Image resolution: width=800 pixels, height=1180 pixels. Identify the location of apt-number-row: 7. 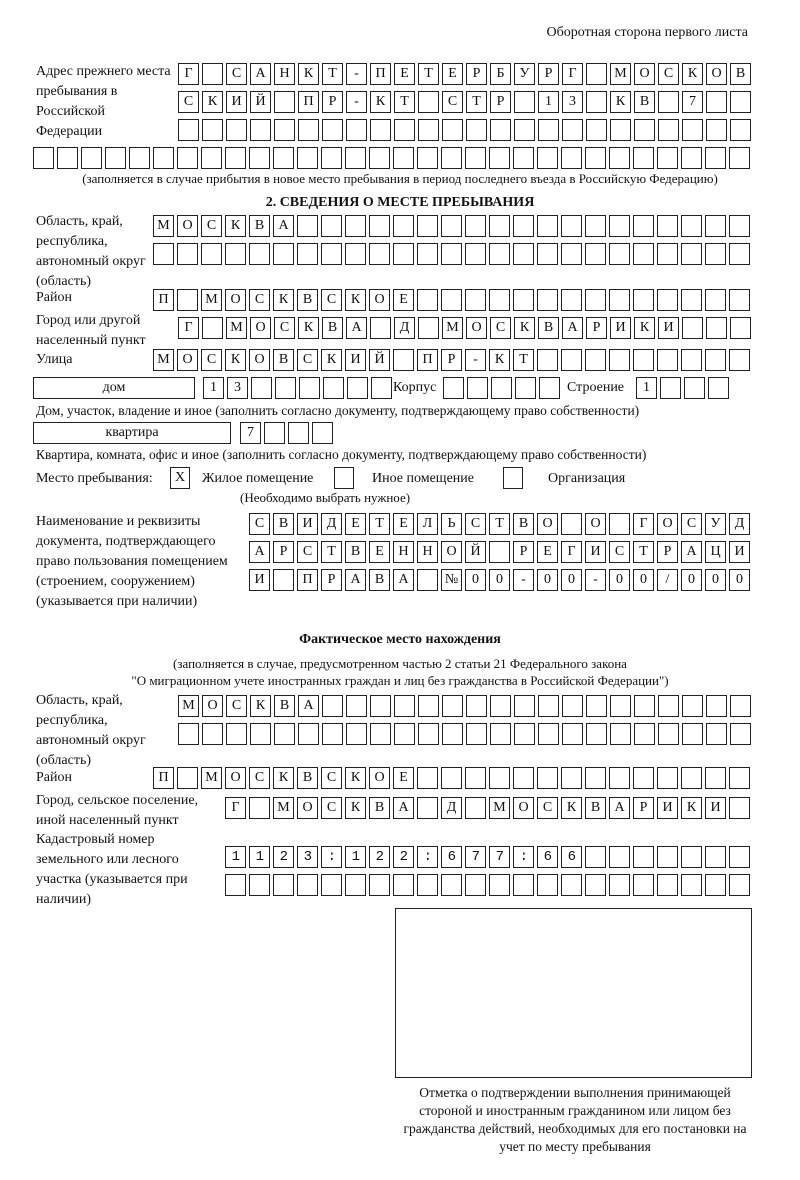
(288, 433).